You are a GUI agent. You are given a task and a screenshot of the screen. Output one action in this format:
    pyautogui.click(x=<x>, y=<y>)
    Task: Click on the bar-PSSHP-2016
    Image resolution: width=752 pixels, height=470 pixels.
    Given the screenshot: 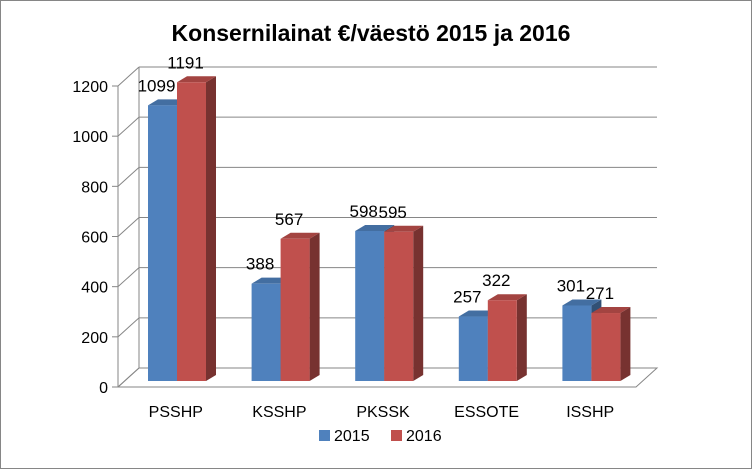 What is the action you would take?
    pyautogui.click(x=196, y=228)
    